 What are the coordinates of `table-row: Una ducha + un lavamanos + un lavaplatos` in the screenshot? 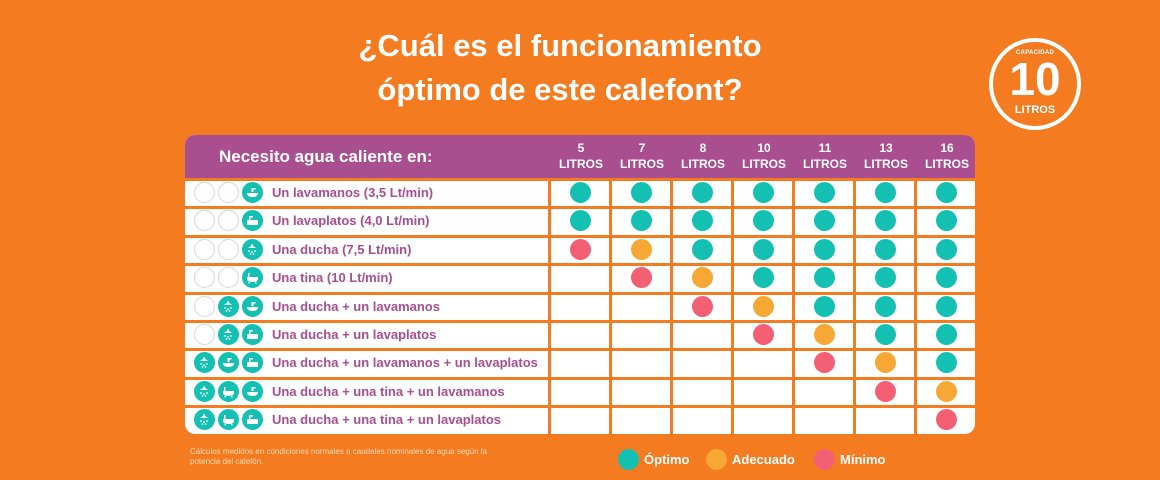 It's located at (580, 362).